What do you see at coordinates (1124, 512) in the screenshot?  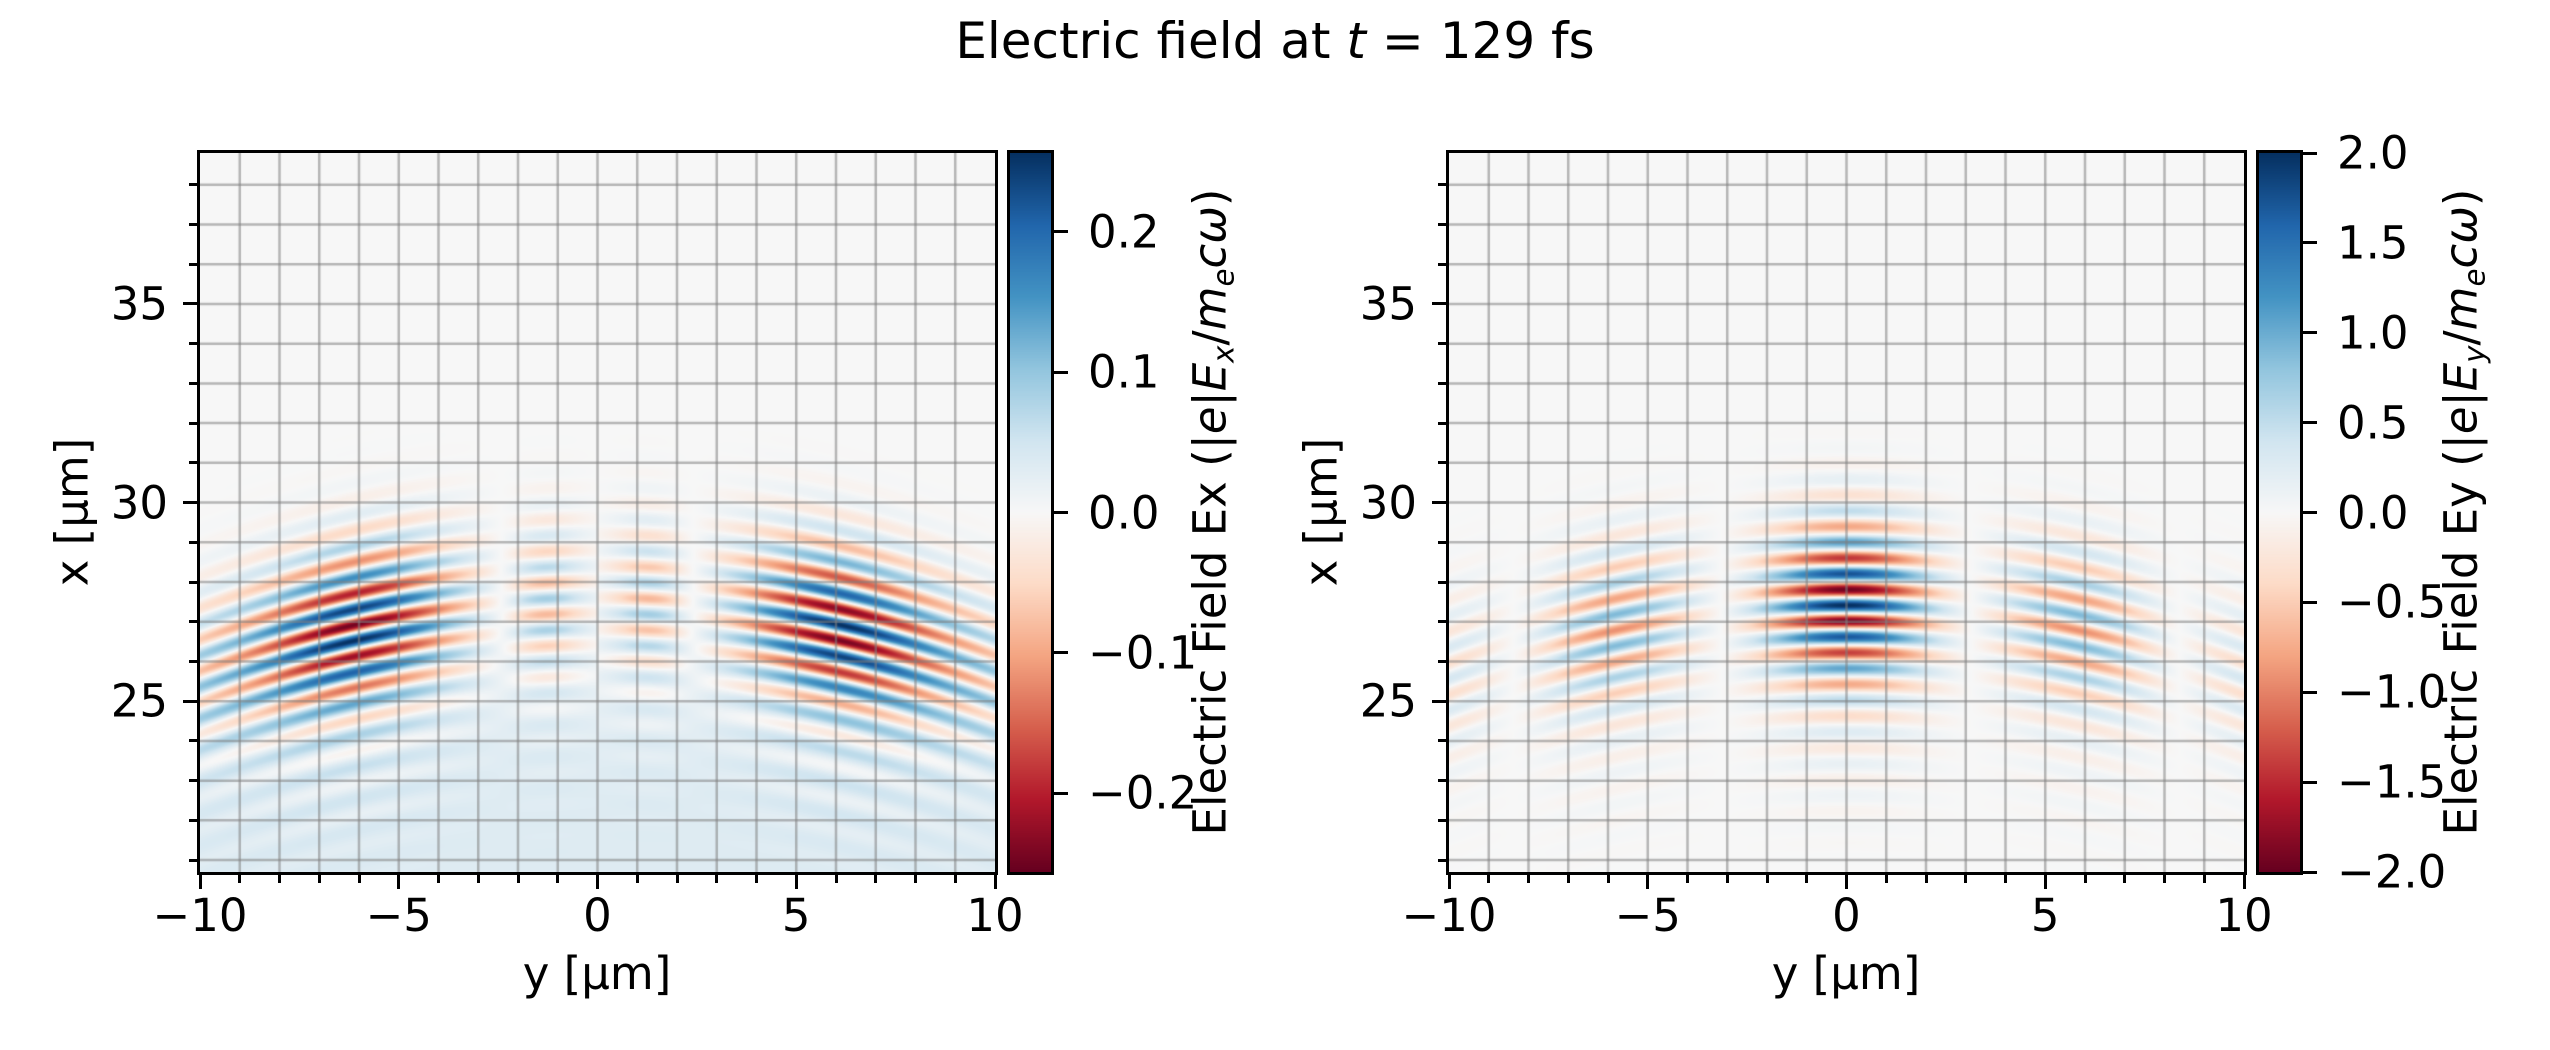 I see `colorbar-tick-label: 0.0` at bounding box center [1124, 512].